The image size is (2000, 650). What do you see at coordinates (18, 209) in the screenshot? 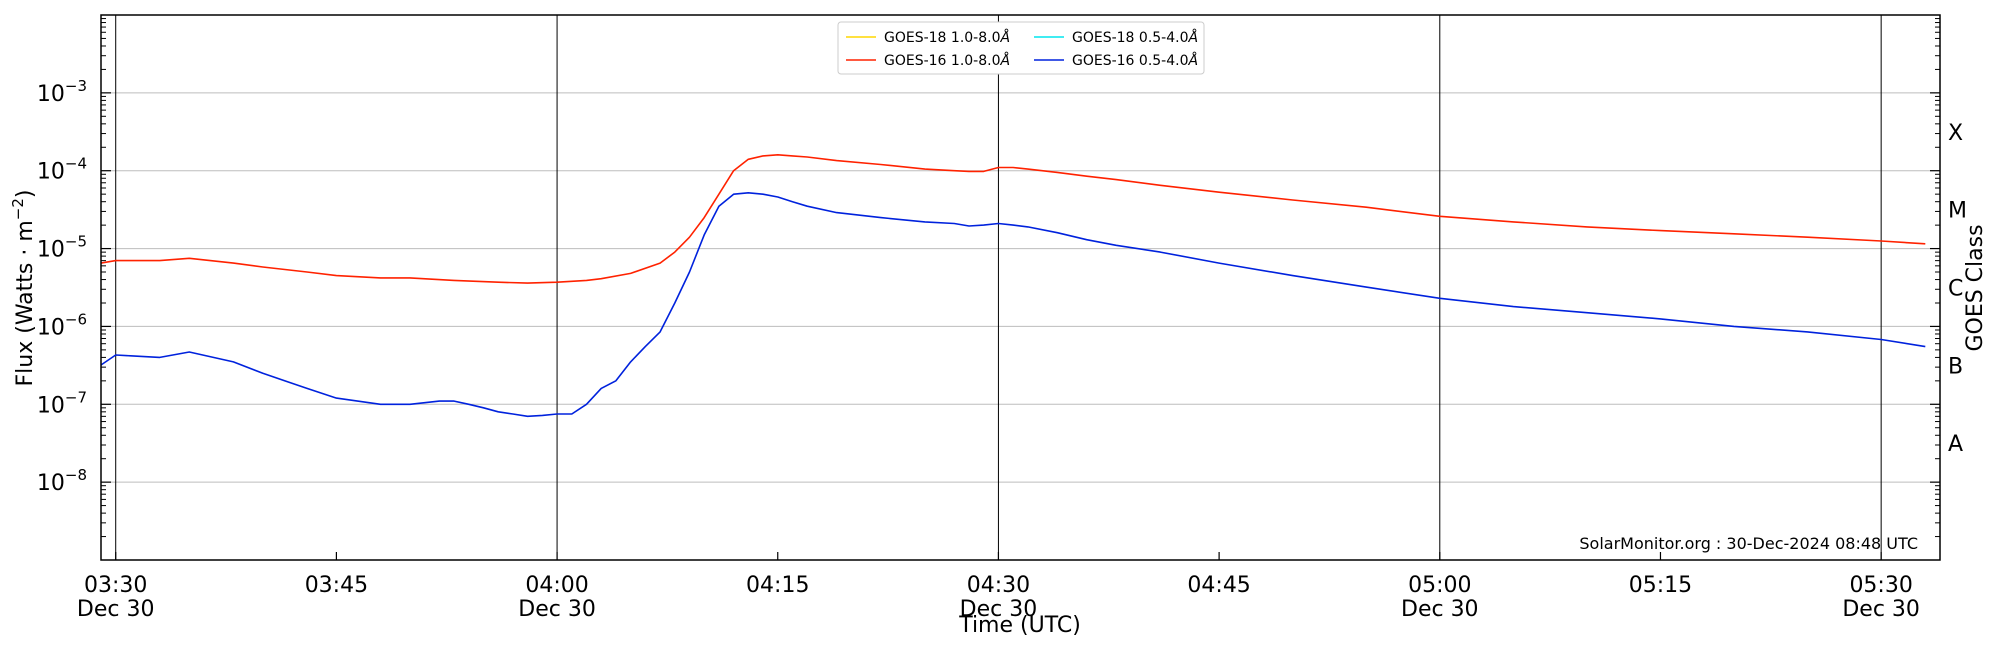
I see `y-axis-title-sup: −2` at bounding box center [18, 209].